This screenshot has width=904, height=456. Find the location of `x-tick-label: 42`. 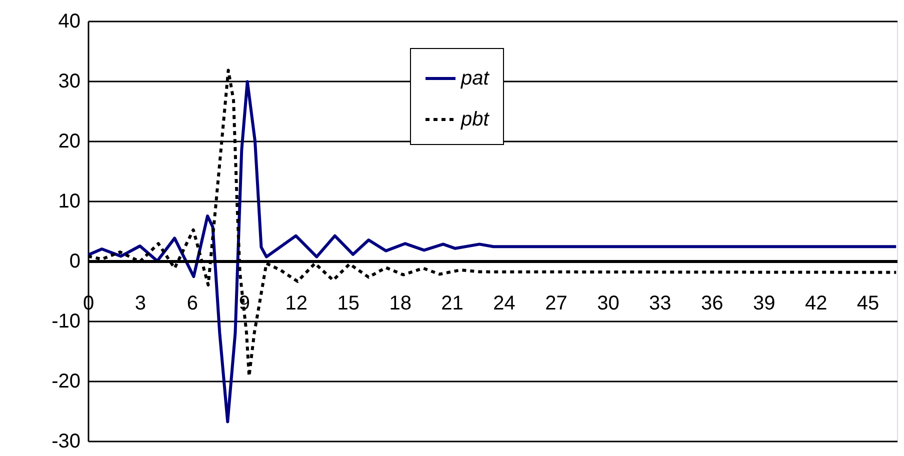

x-tick-label: 42 is located at coordinates (816, 303).